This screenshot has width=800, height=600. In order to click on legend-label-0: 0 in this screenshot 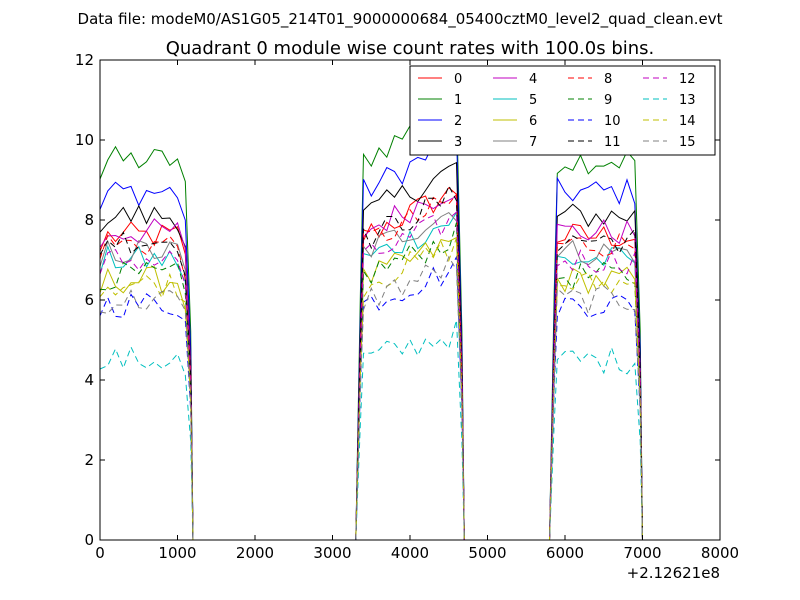, I will do `click(458, 79)`.